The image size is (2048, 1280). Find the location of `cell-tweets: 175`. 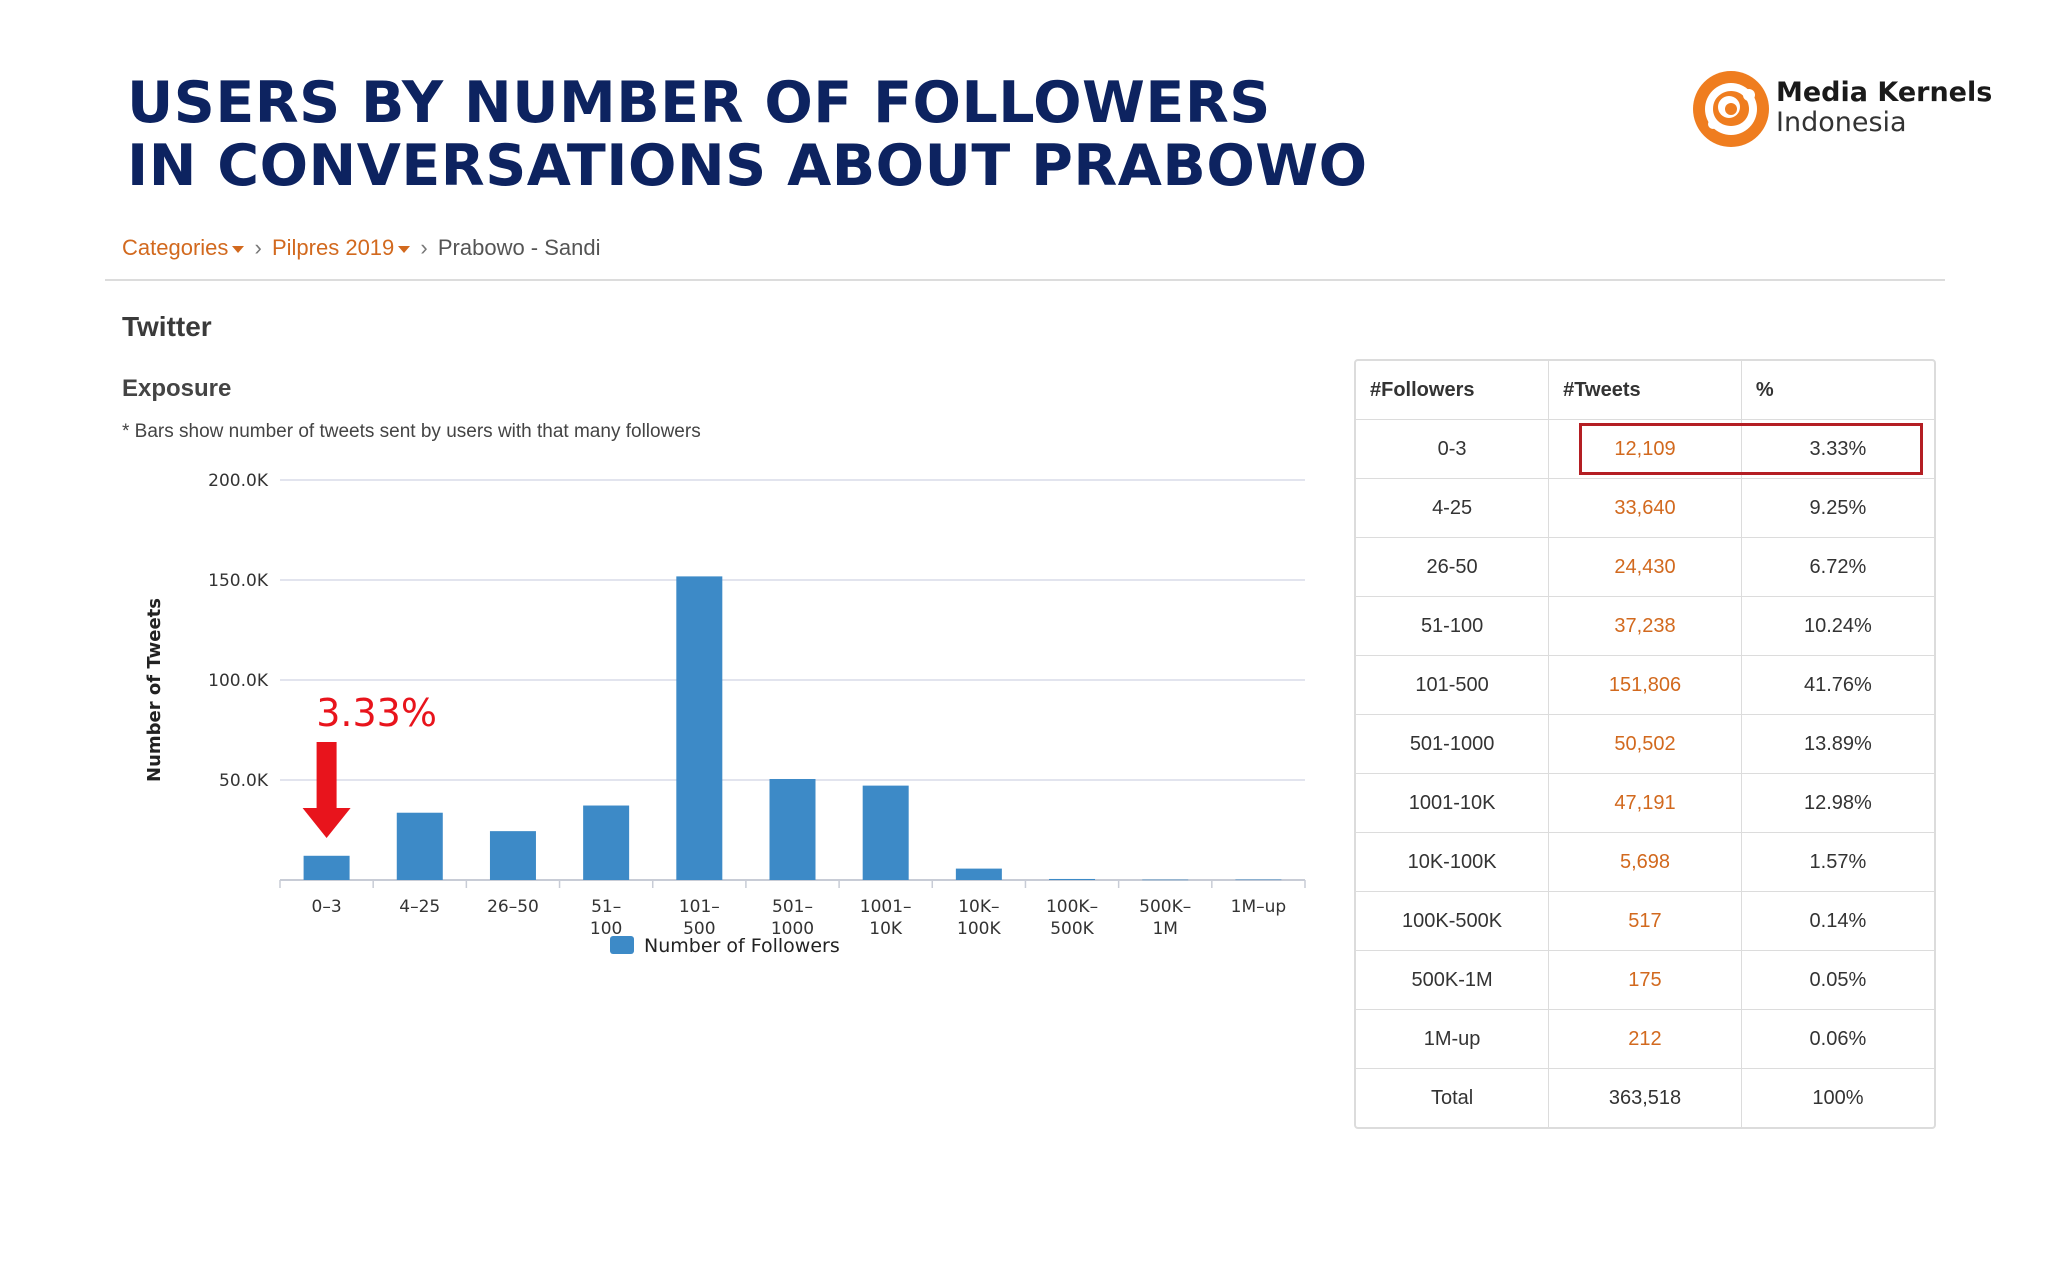

cell-tweets: 175 is located at coordinates (1645, 980).